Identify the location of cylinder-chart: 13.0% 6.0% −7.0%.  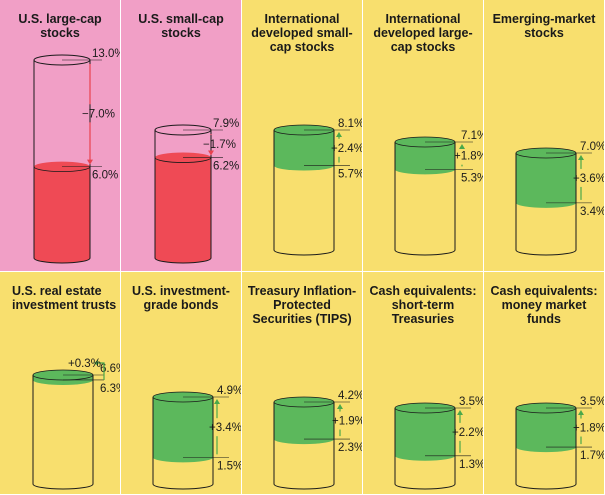
(77, 156).